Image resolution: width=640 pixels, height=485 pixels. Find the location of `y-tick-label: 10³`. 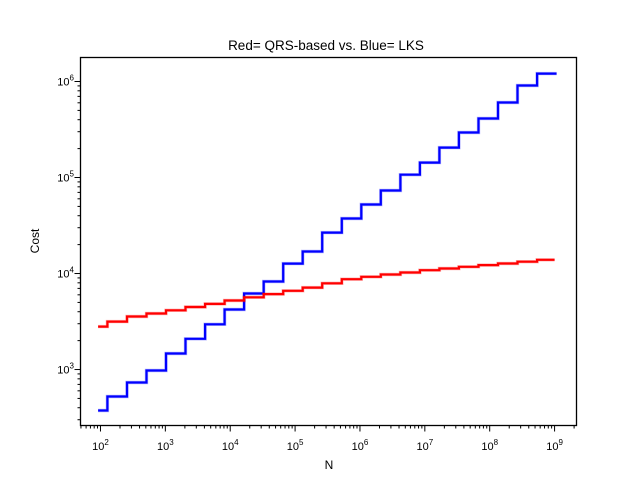

y-tick-label: 10³ is located at coordinates (65, 369).